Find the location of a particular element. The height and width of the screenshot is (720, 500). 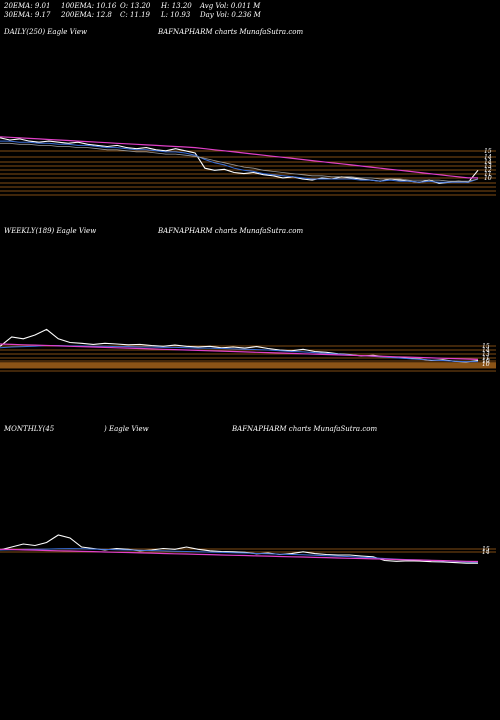

monthly-series-price is located at coordinates (239, 549).